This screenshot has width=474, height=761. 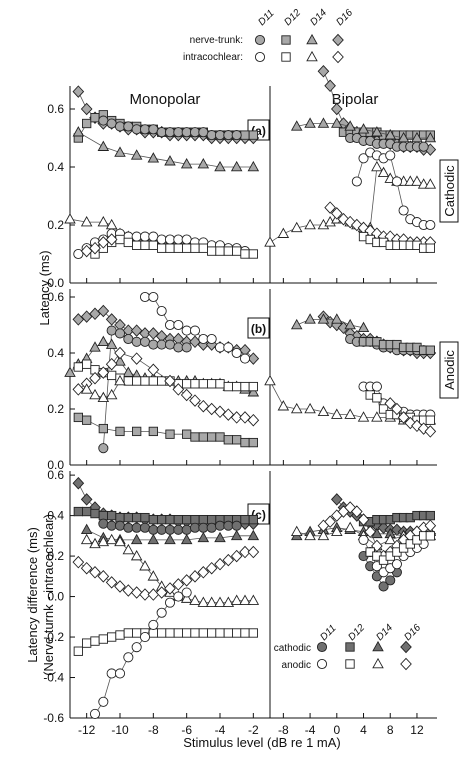 What do you see at coordinates (55, 283) in the screenshot?
I see `y-tick-label: 0.0` at bounding box center [55, 283].